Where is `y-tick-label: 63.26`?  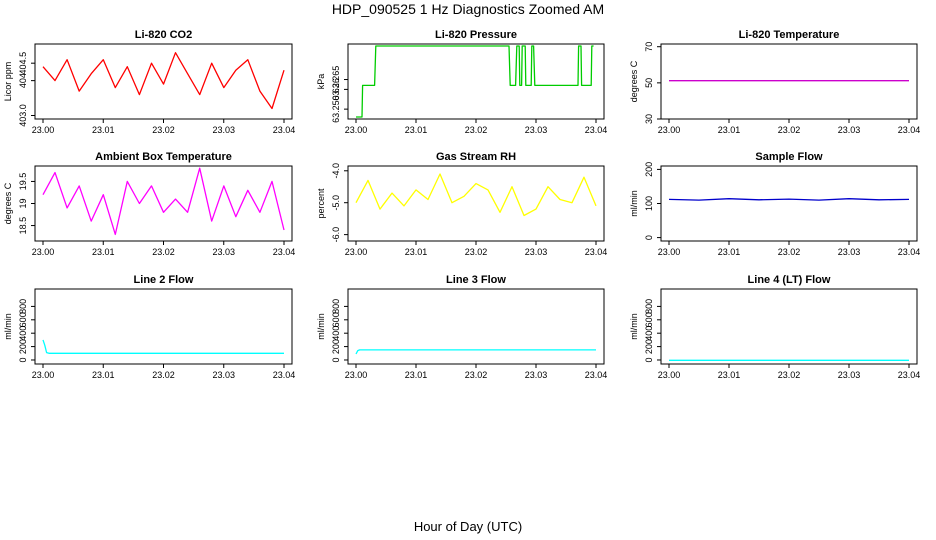
y-tick-label: 63.26 is located at coordinates (336, 89).